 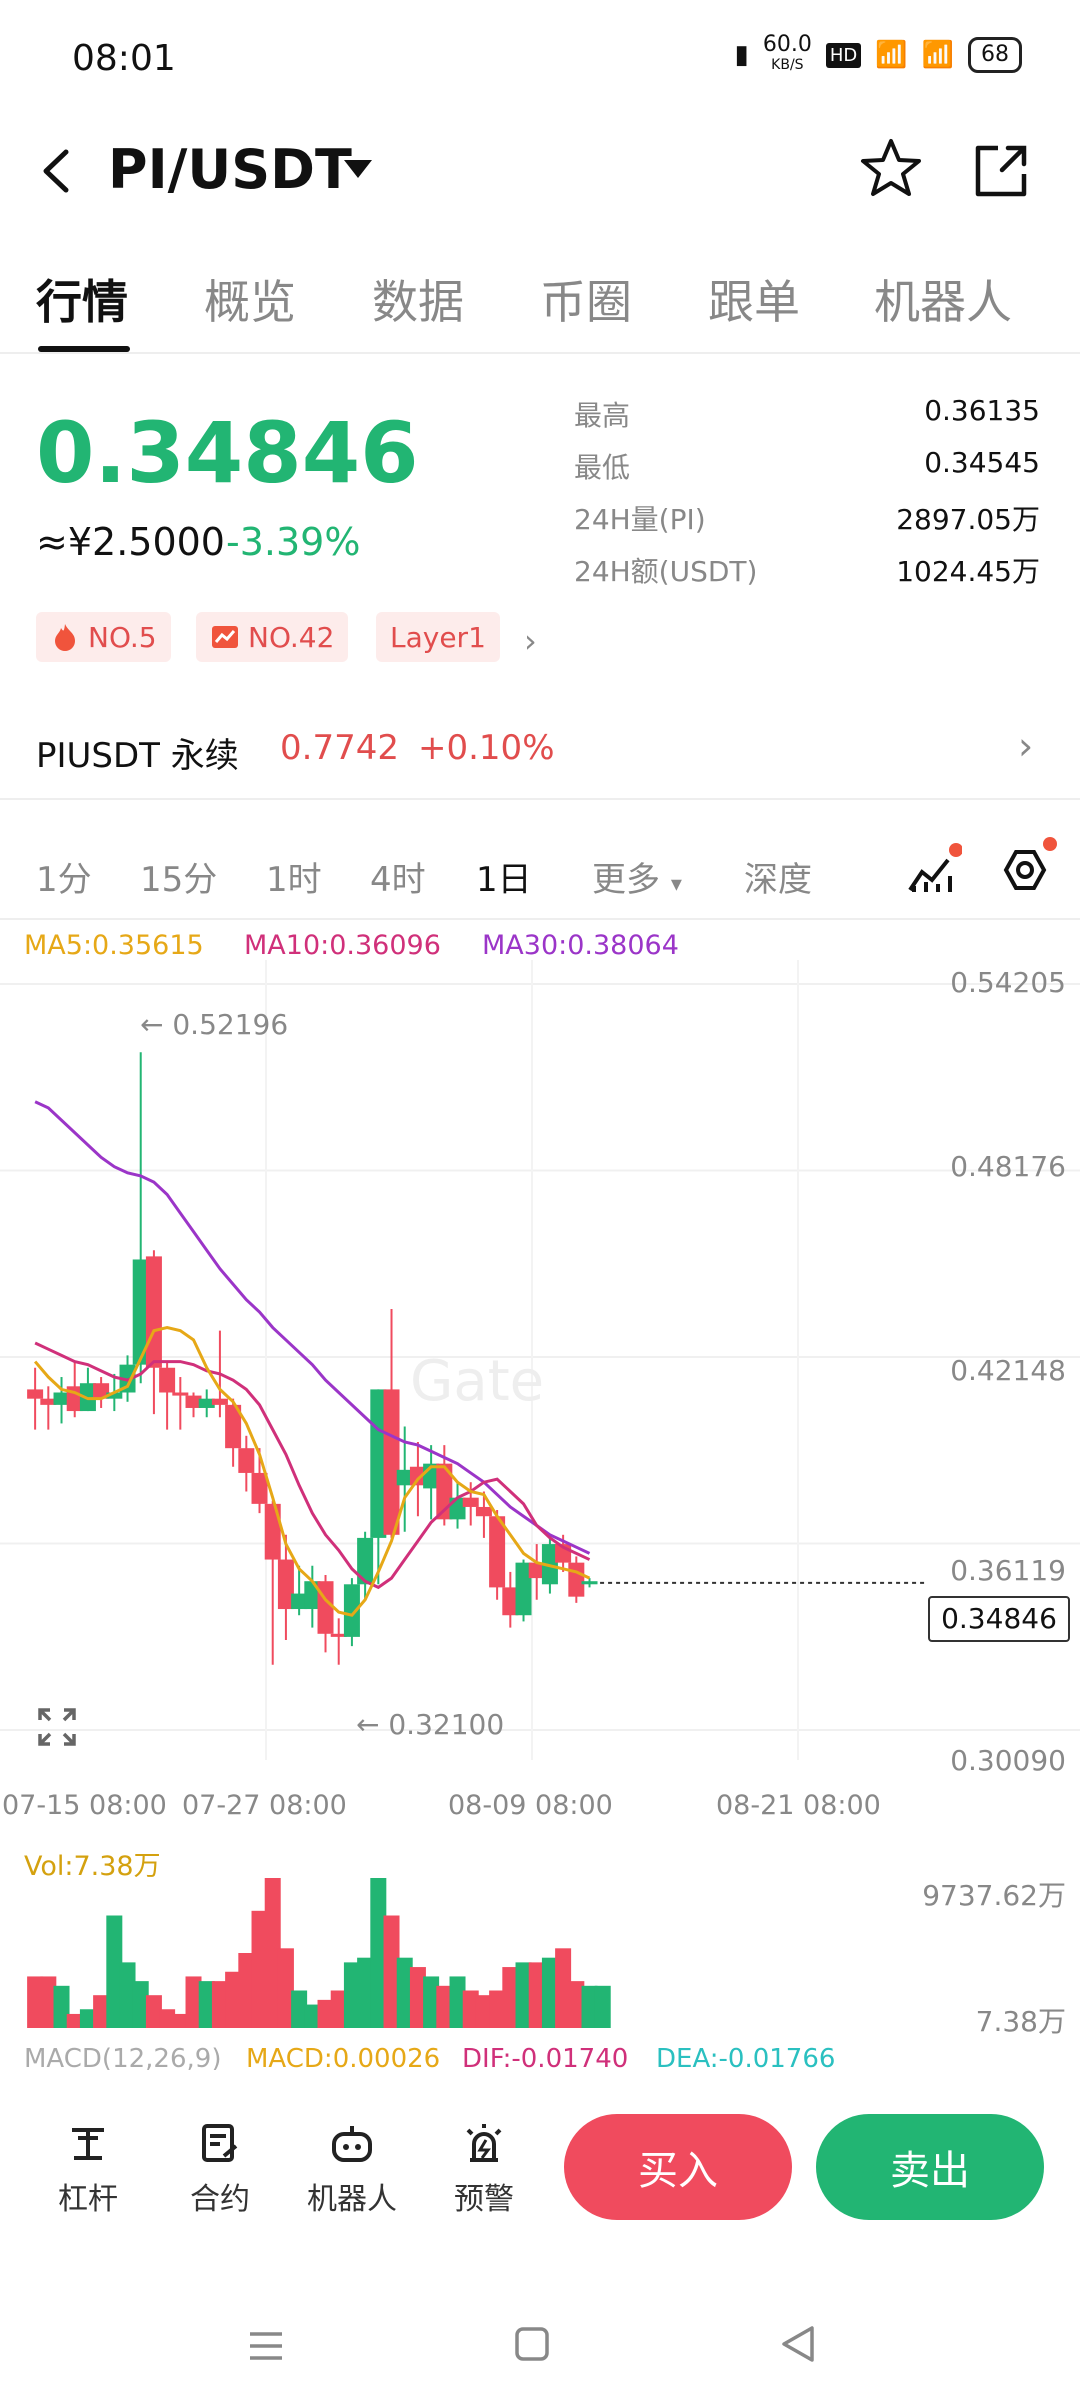 What do you see at coordinates (968, 519) in the screenshot?
I see `stat-volume-value: 2897.05万` at bounding box center [968, 519].